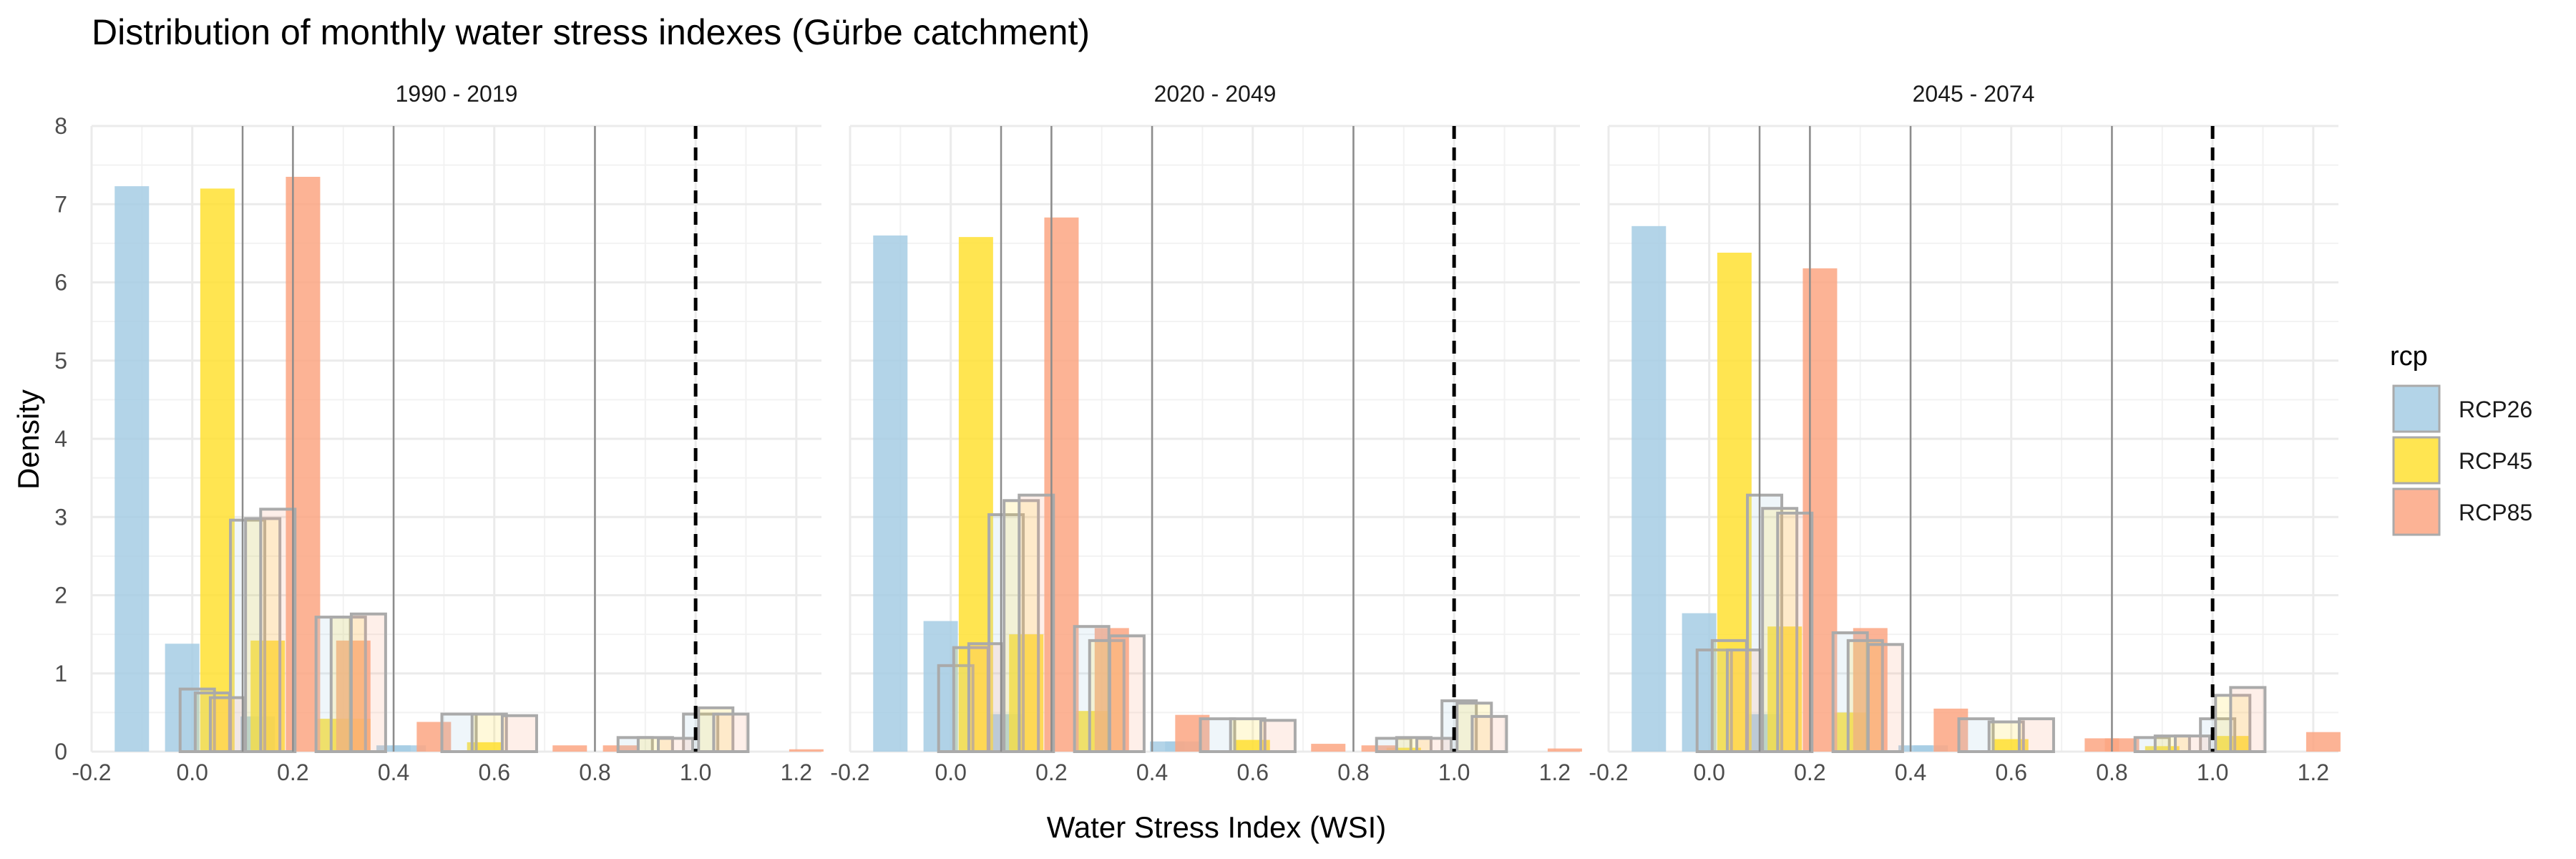  What do you see at coordinates (2416, 460) in the screenshot?
I see `legend-swatch-rcp45` at bounding box center [2416, 460].